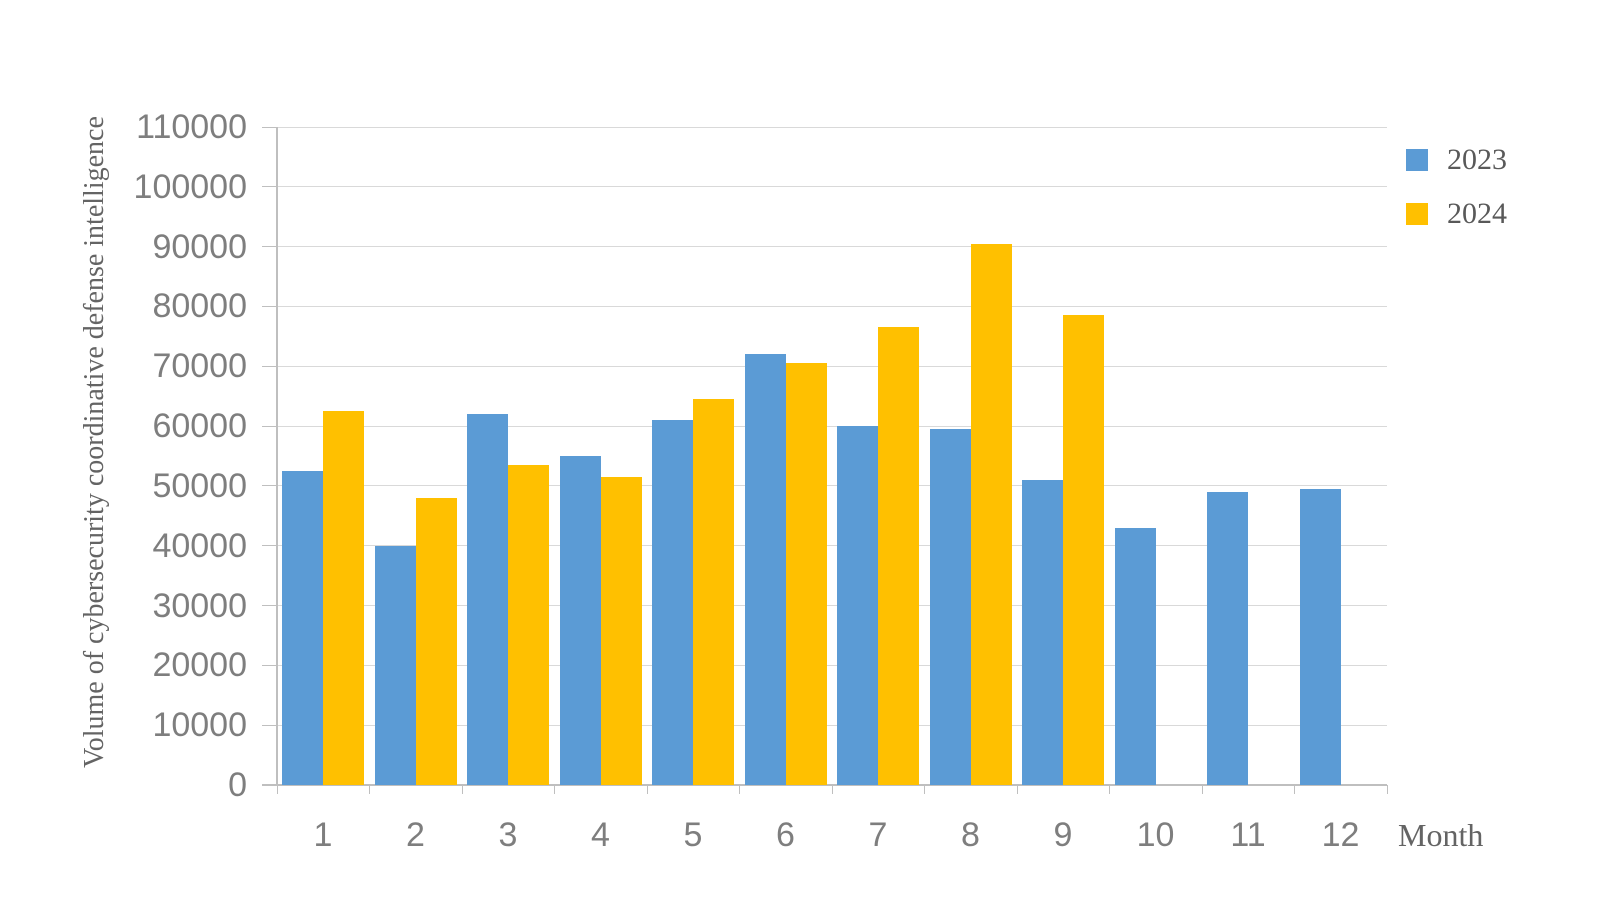  I want to click on x-tick-label: 6, so click(785, 835).